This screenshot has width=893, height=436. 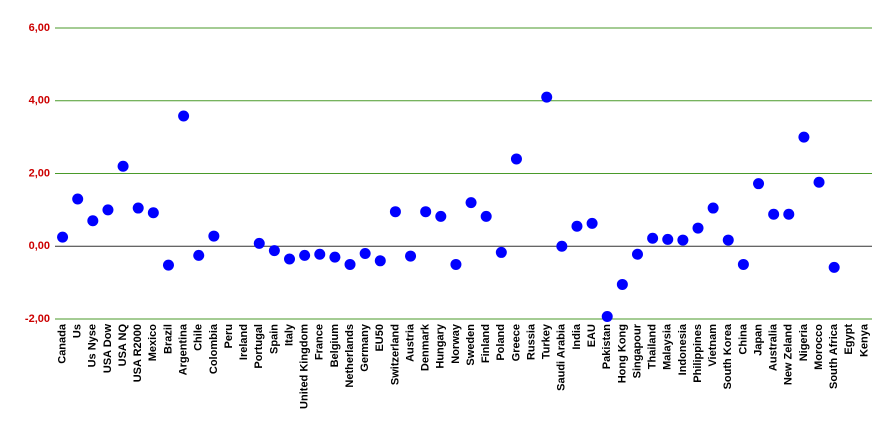 I want to click on x-tick-label: Sweden, so click(x=471, y=345).